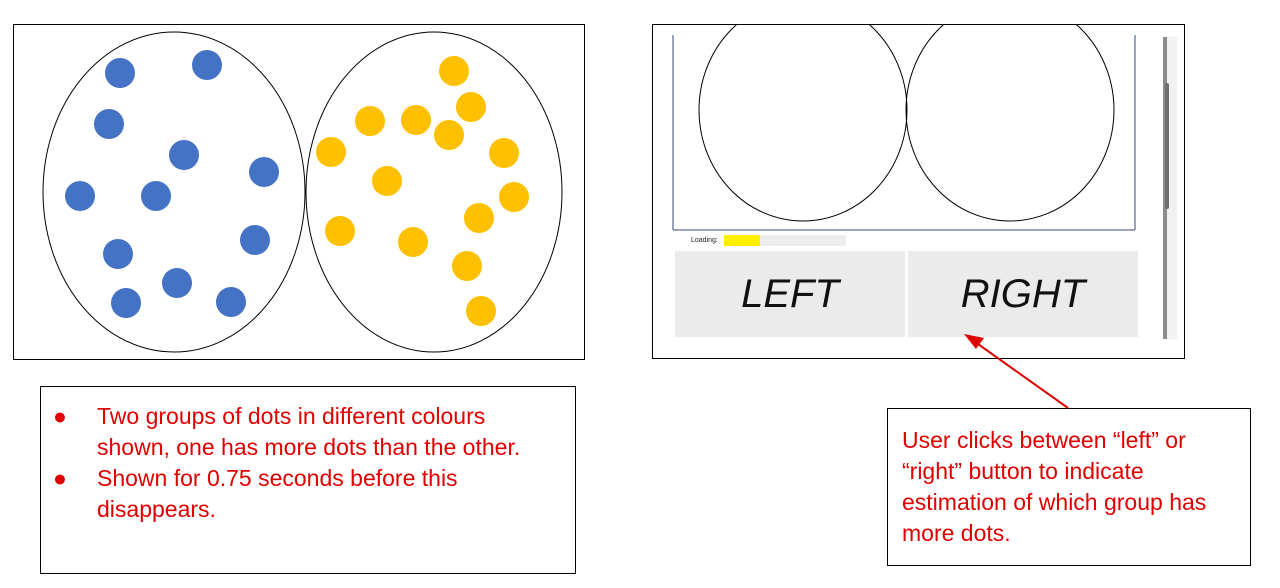  Describe the element at coordinates (1010, 123) in the screenshot. I see `empty-right-ellipse` at that location.